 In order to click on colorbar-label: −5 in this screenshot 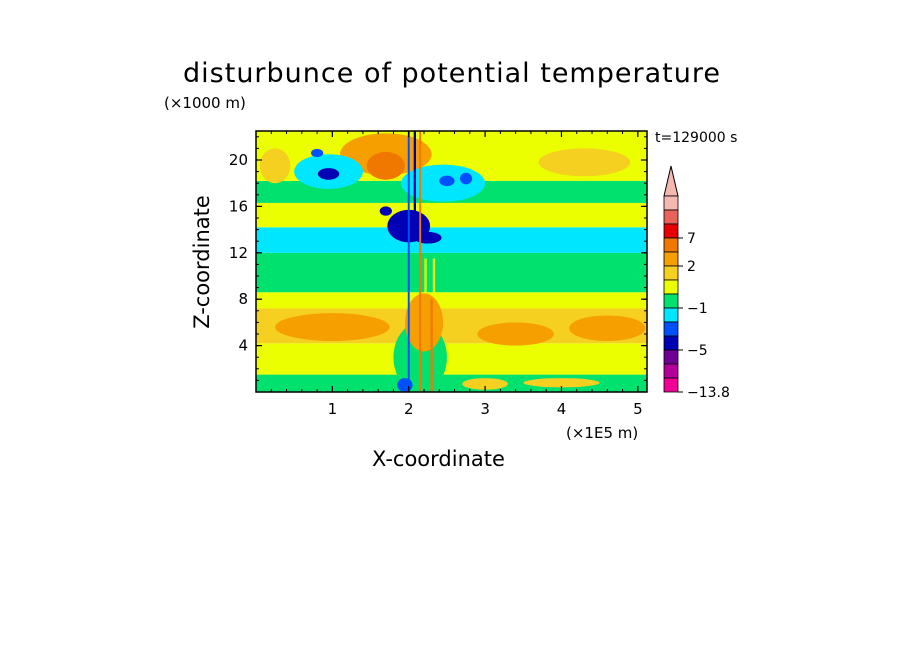, I will do `click(697, 351)`.